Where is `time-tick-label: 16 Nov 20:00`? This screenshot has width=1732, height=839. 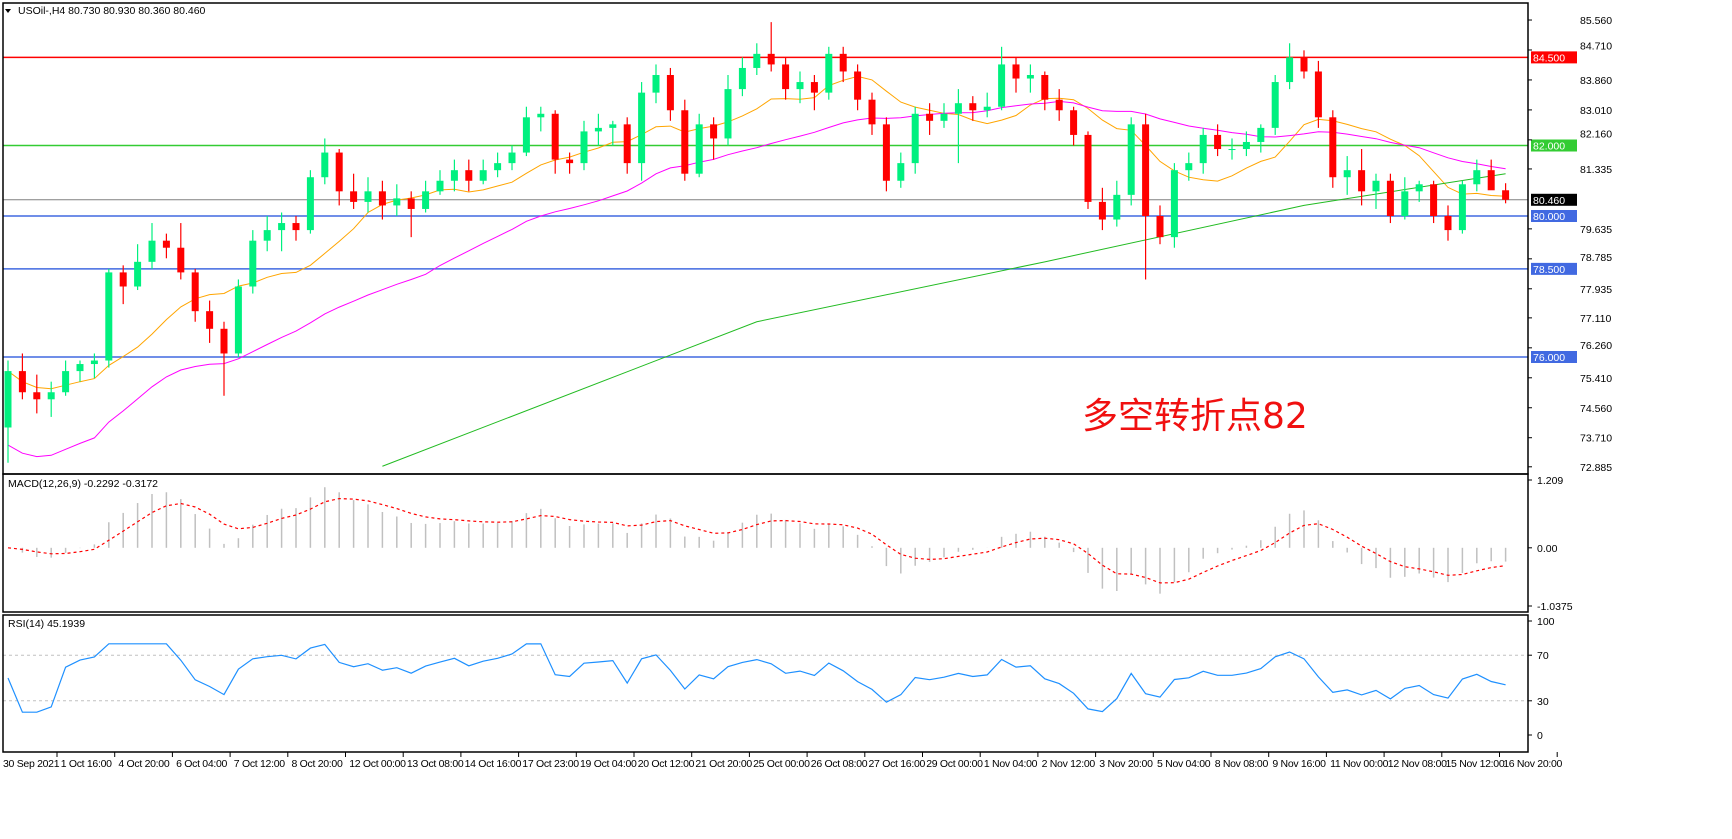
time-tick-label: 16 Nov 20:00 is located at coordinates (1532, 764).